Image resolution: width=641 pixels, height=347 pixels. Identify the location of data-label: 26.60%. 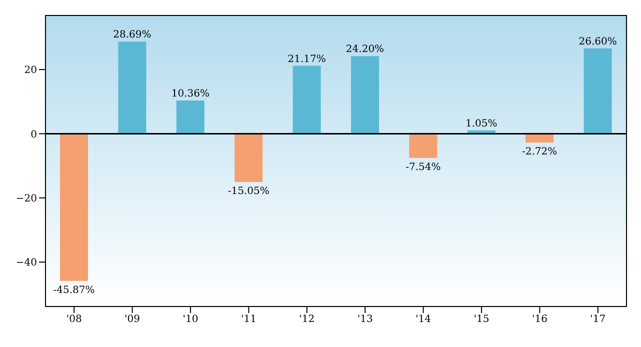
(597, 42).